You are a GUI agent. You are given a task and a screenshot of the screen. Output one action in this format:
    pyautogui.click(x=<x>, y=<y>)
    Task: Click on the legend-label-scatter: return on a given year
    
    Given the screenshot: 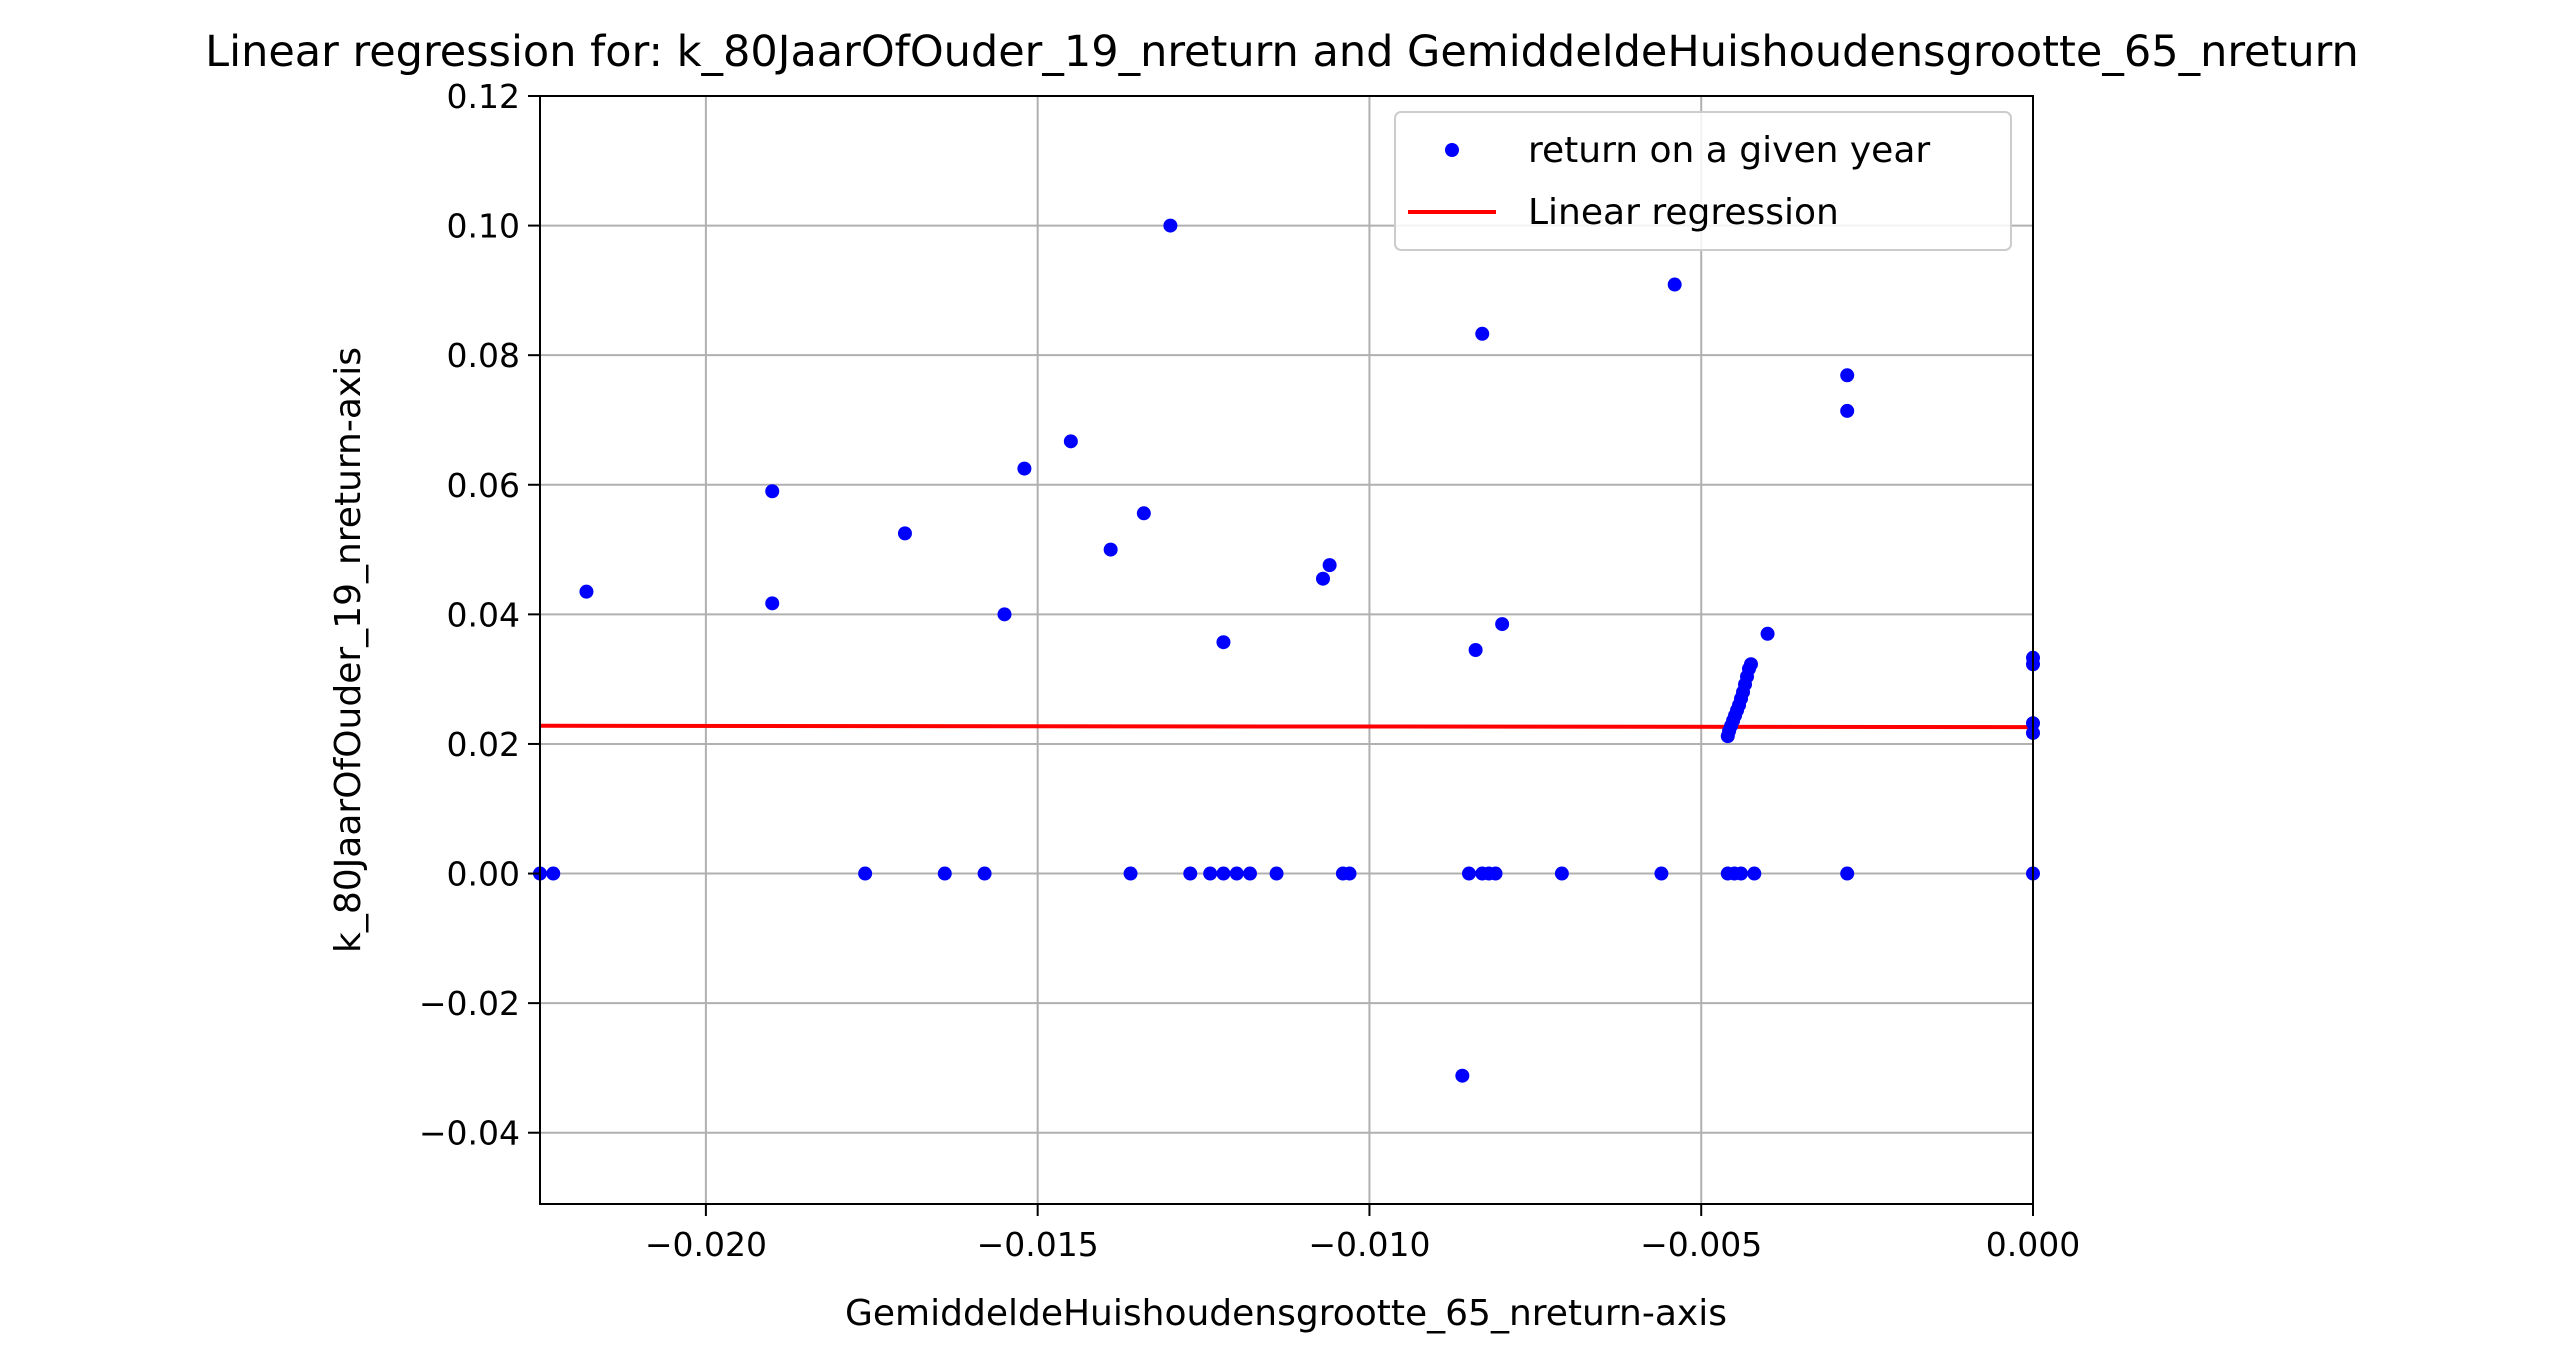 What is the action you would take?
    pyautogui.click(x=1729, y=150)
    